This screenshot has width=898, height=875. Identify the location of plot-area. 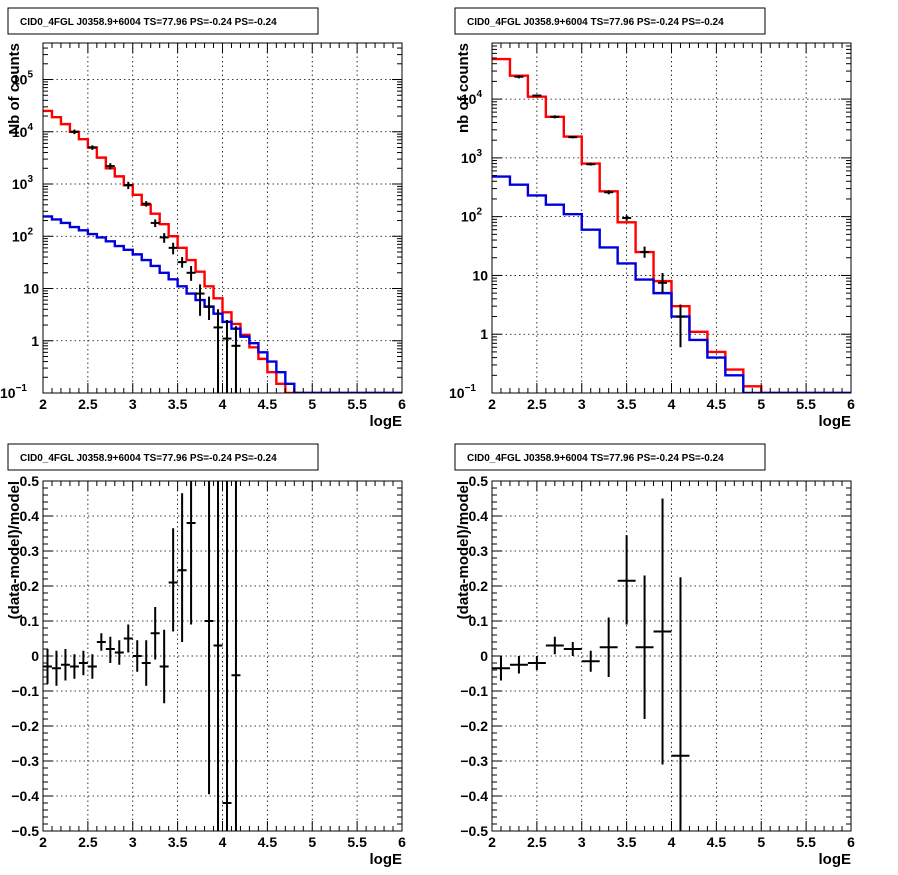
(142, 656).